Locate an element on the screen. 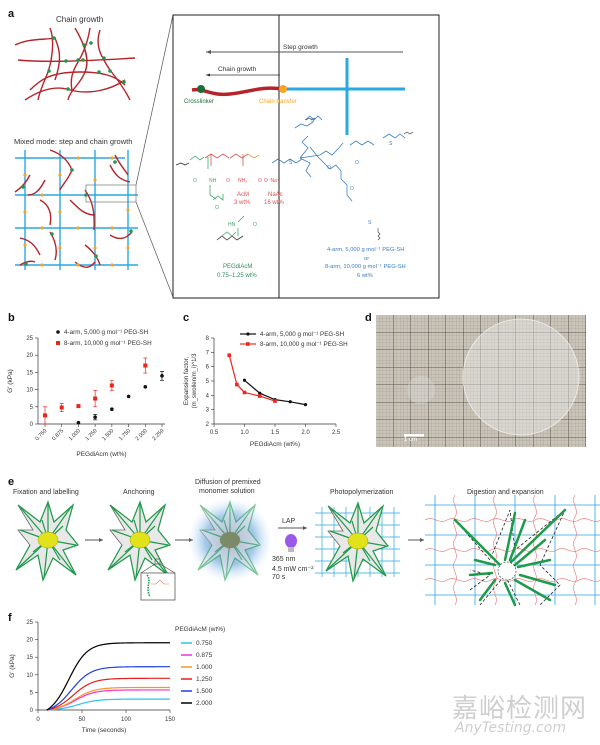 This screenshot has width=600, height=745. step-diffusion-1: Diffusion of premixed is located at coordinates (228, 482).